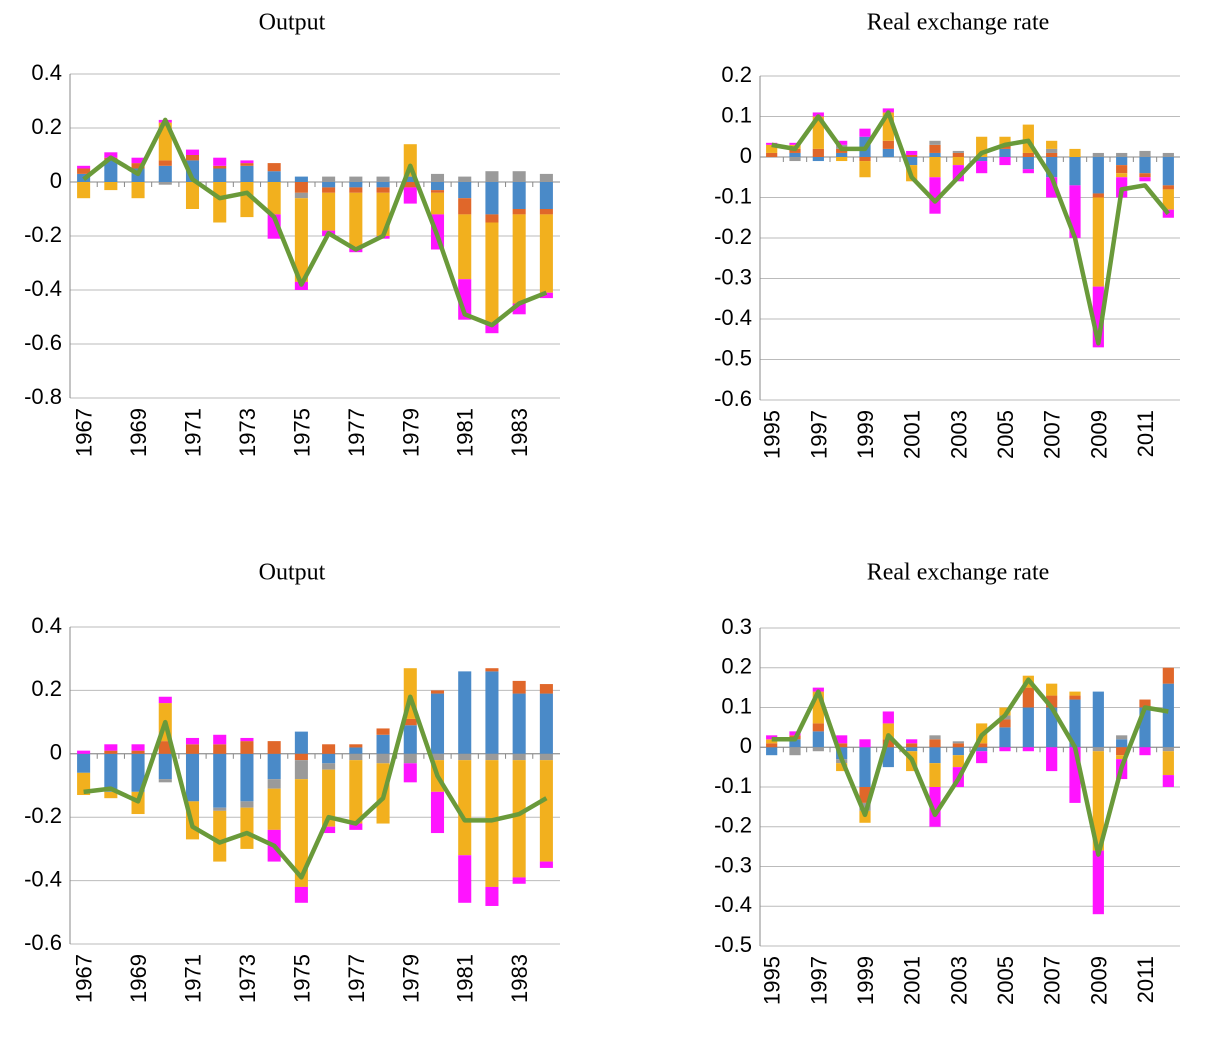 The image size is (1211, 1038). I want to click on x-tick-label: 2009, so click(1098, 980).